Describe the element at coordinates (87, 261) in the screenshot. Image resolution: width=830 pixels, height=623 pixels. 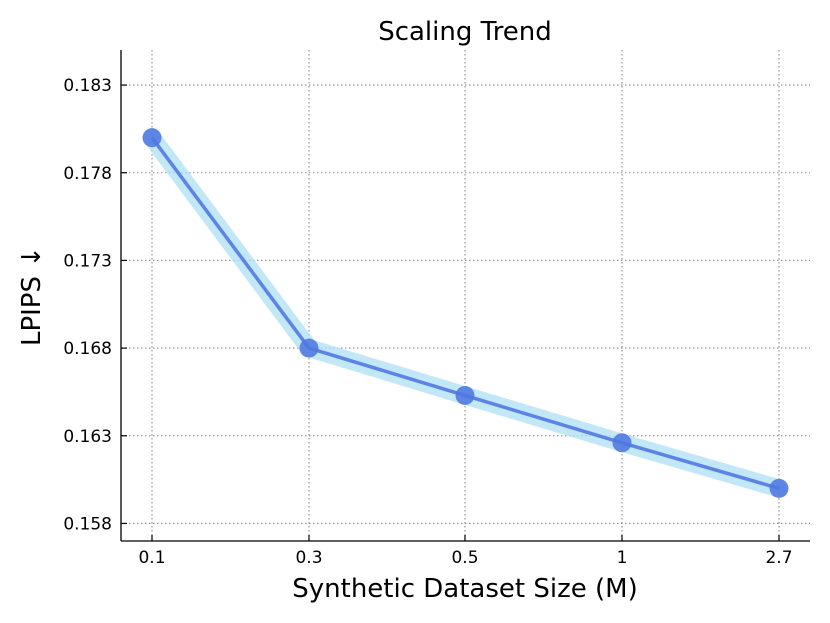
I see `y-tick-label: 0.173` at that location.